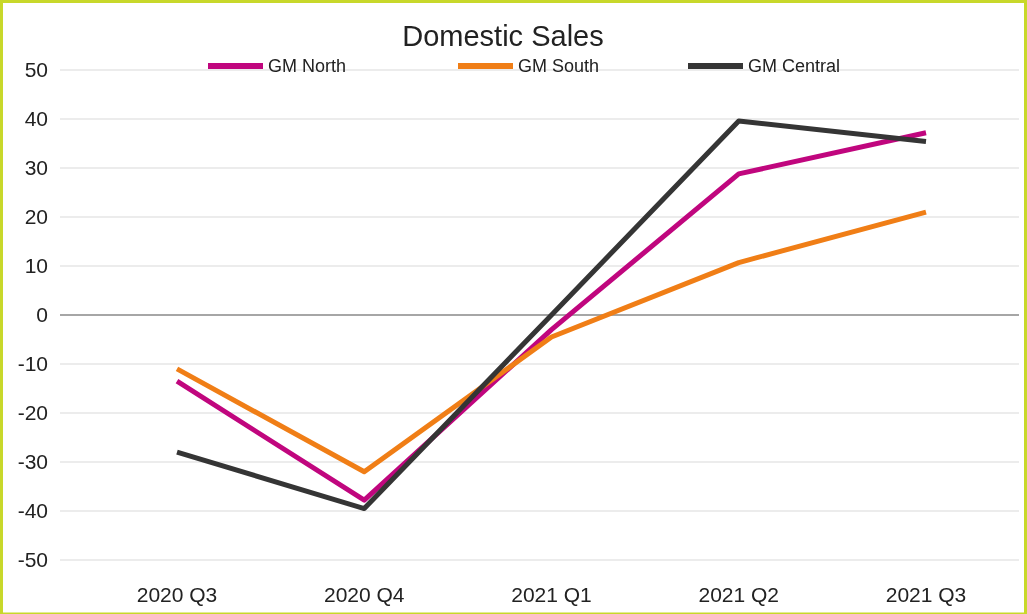 The image size is (1027, 614). Describe the element at coordinates (926, 594) in the screenshot. I see `x-tick-label: 2021 Q3` at that location.